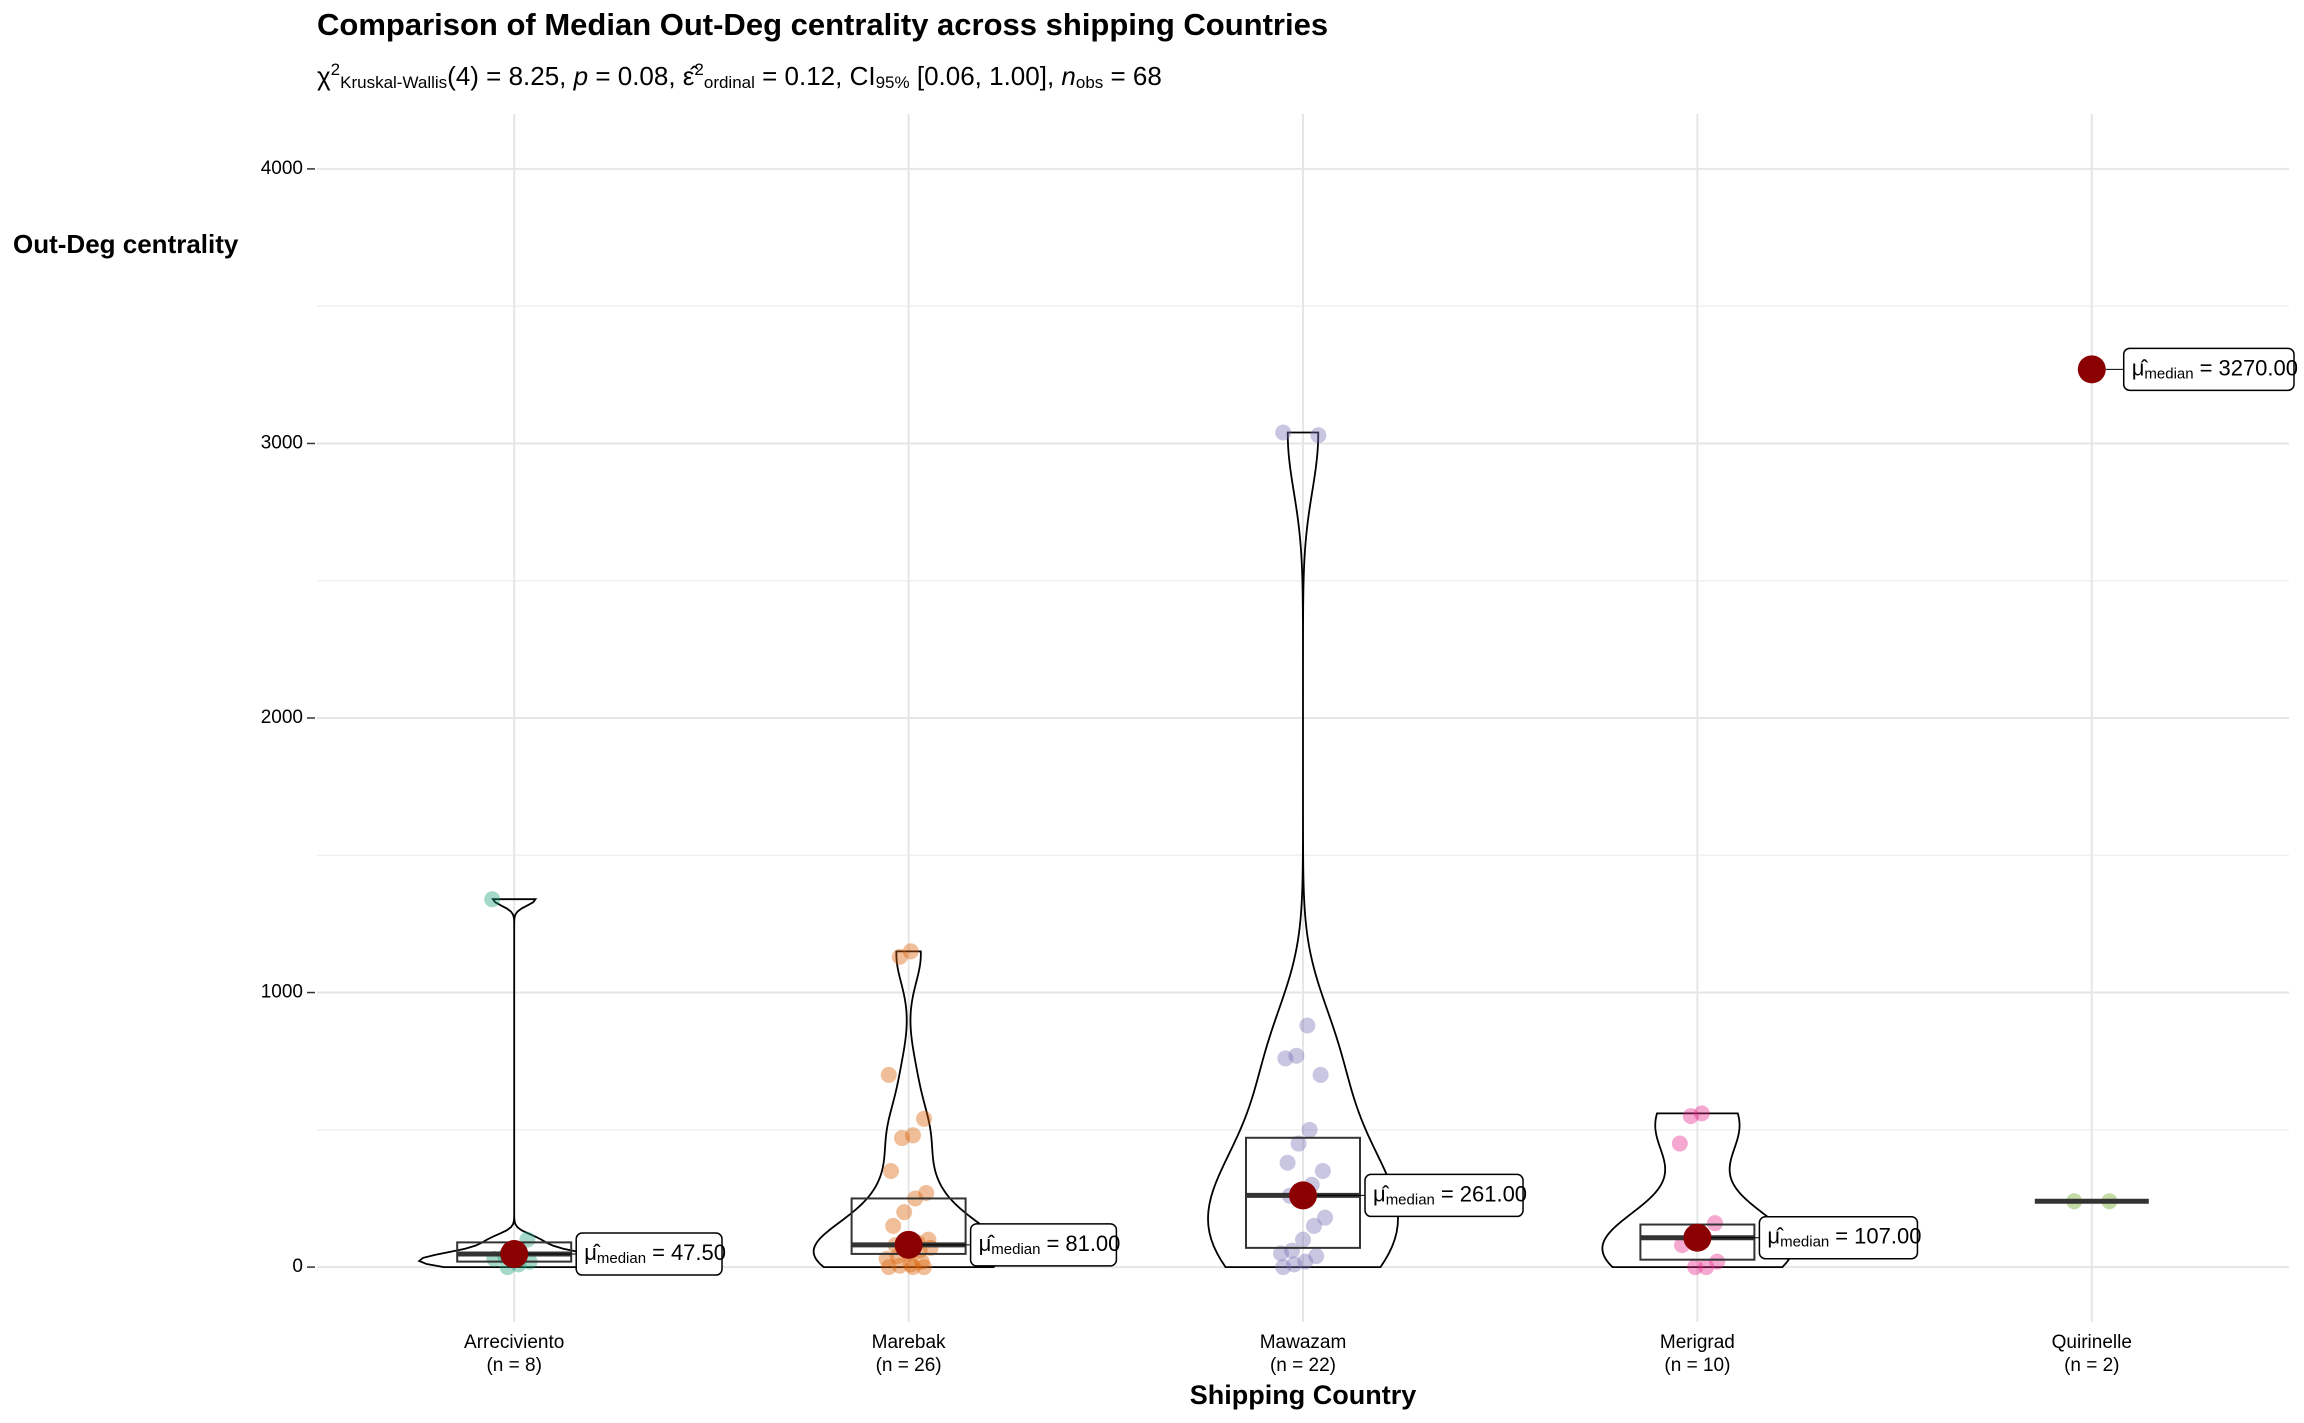  I want to click on y-axis-title: Out-Deg centrality, so click(126, 244).